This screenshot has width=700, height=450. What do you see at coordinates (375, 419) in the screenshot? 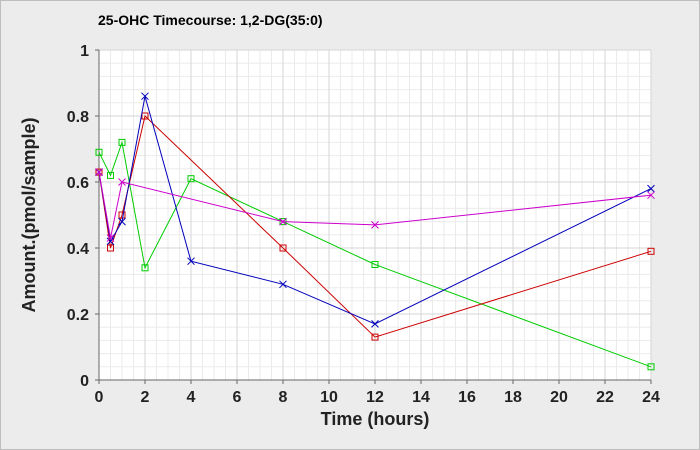
I see `x-axis-label: Time (hours)` at bounding box center [375, 419].